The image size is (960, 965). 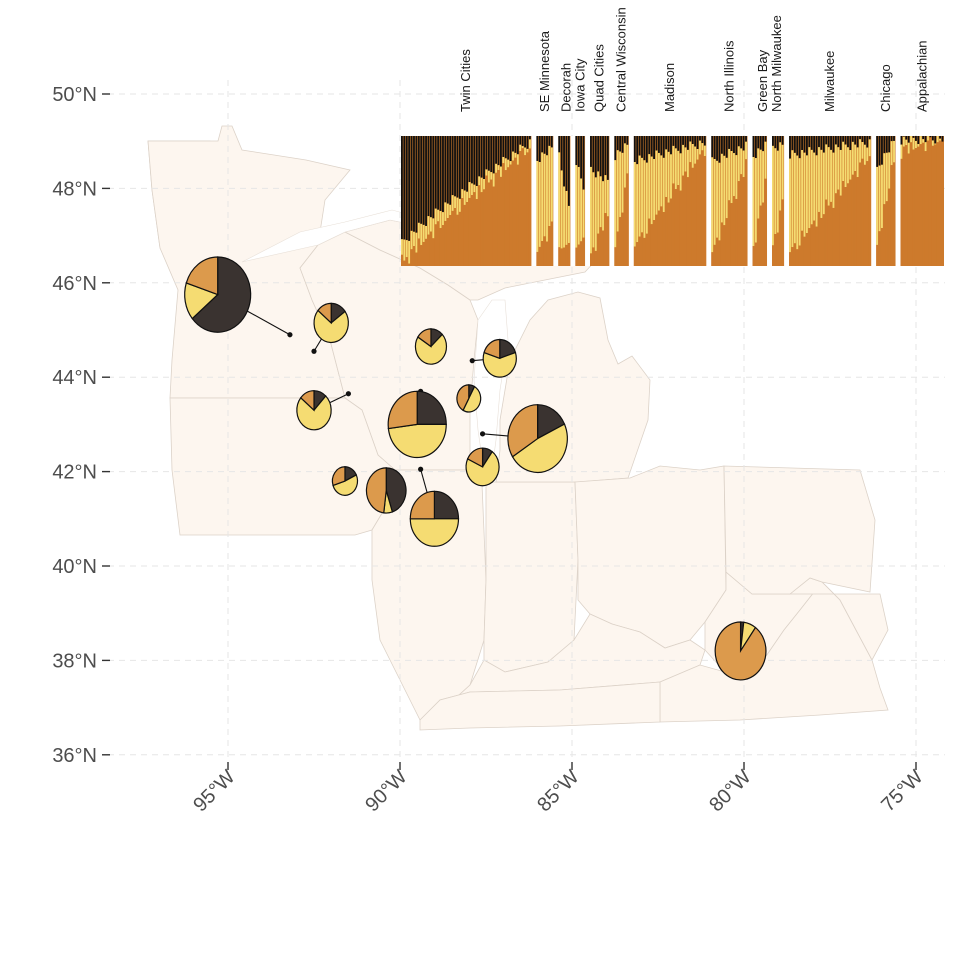 I want to click on site-pie, so click(x=344, y=481).